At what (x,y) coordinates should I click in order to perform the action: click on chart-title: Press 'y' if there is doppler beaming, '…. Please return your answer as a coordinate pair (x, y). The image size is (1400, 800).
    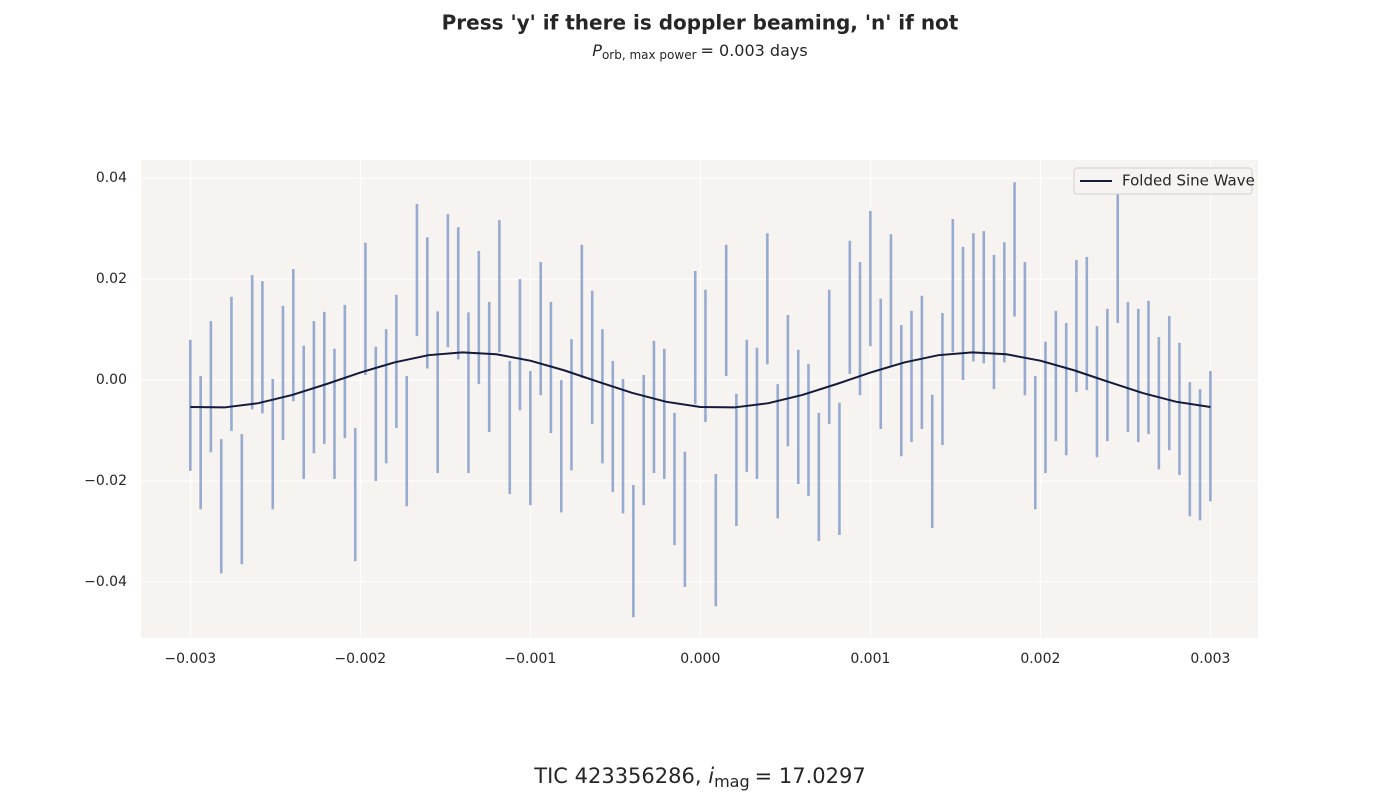
    Looking at the image, I should click on (700, 23).